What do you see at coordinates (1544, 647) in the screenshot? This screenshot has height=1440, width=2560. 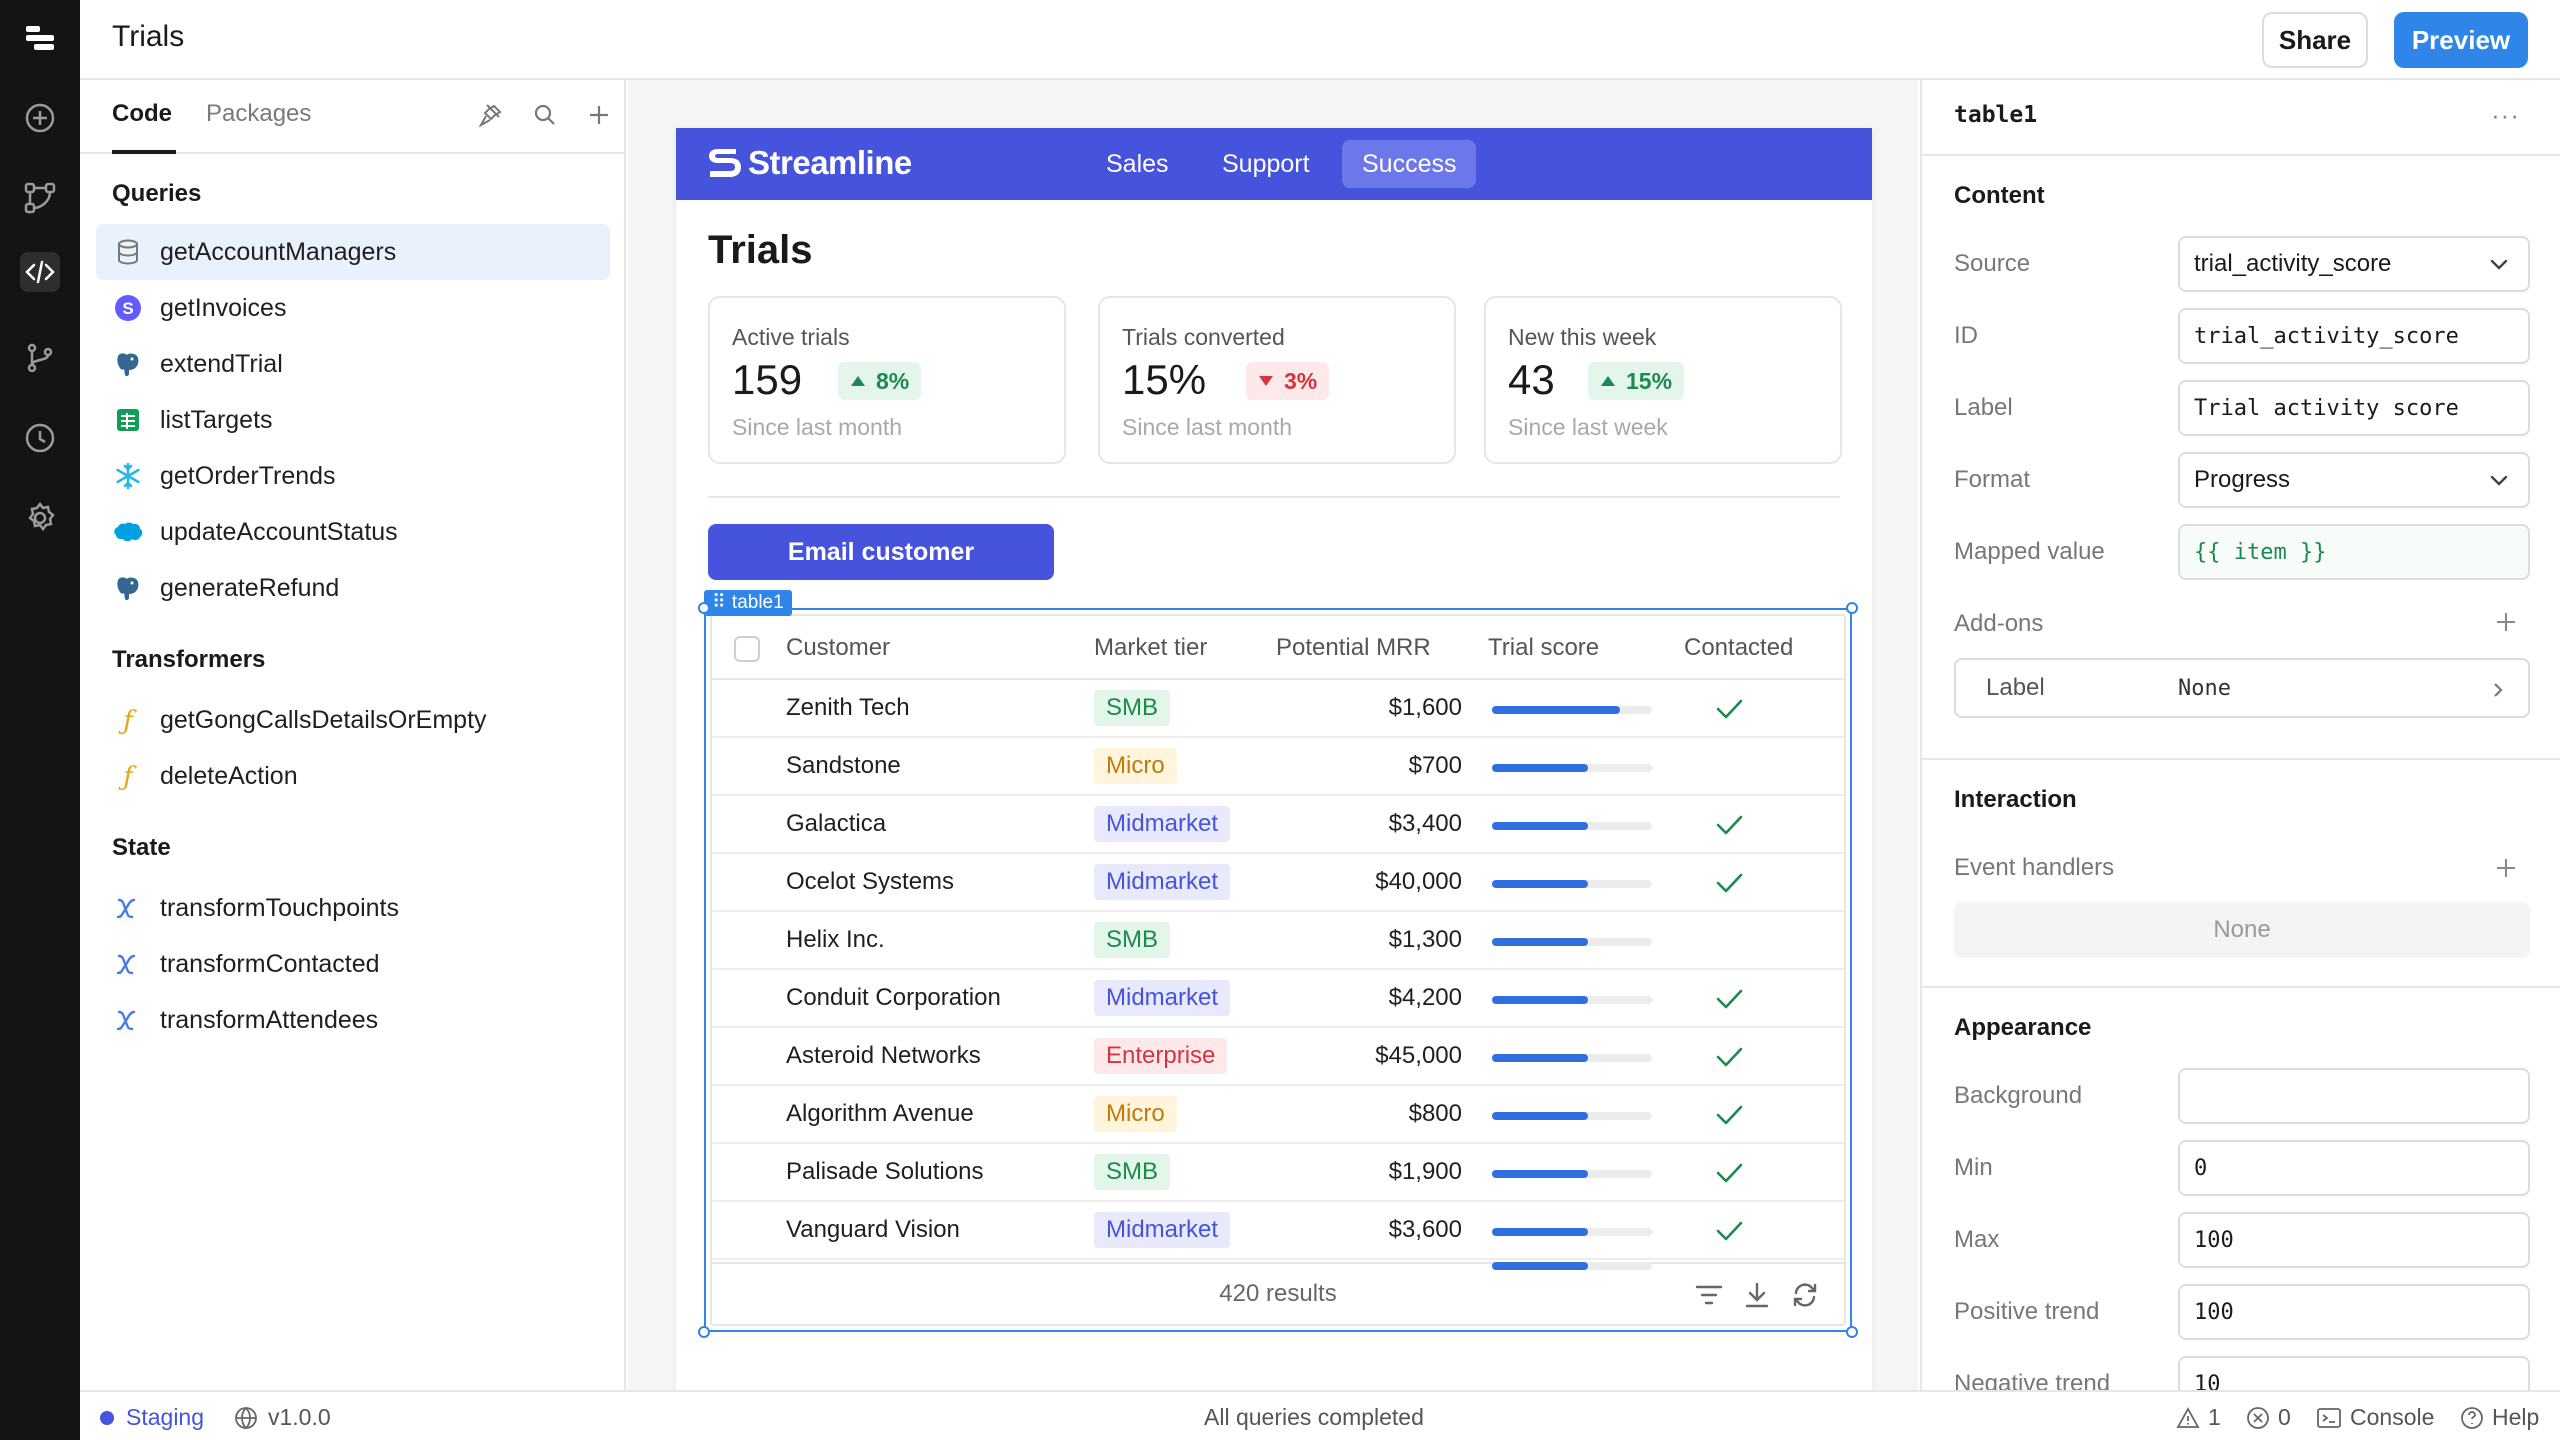 I see `column-header-score: Trial score` at bounding box center [1544, 647].